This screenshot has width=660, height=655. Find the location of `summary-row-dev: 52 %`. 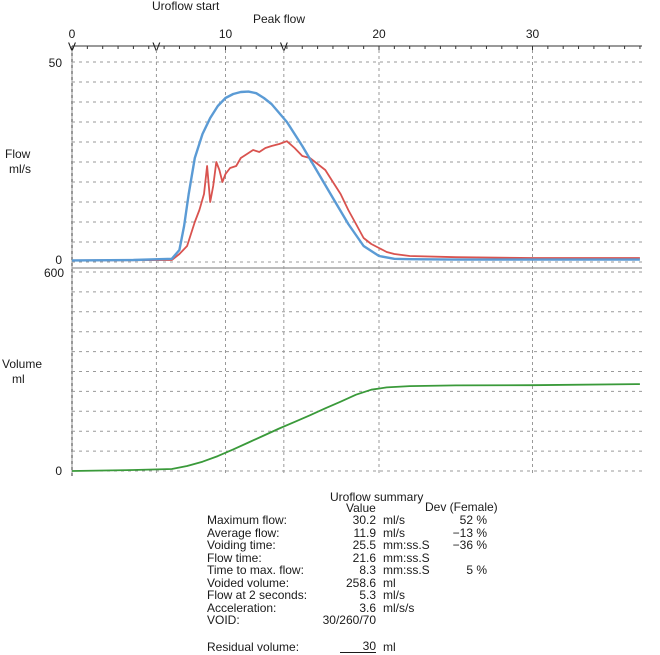

summary-row-dev: 52 % is located at coordinates (473, 520).